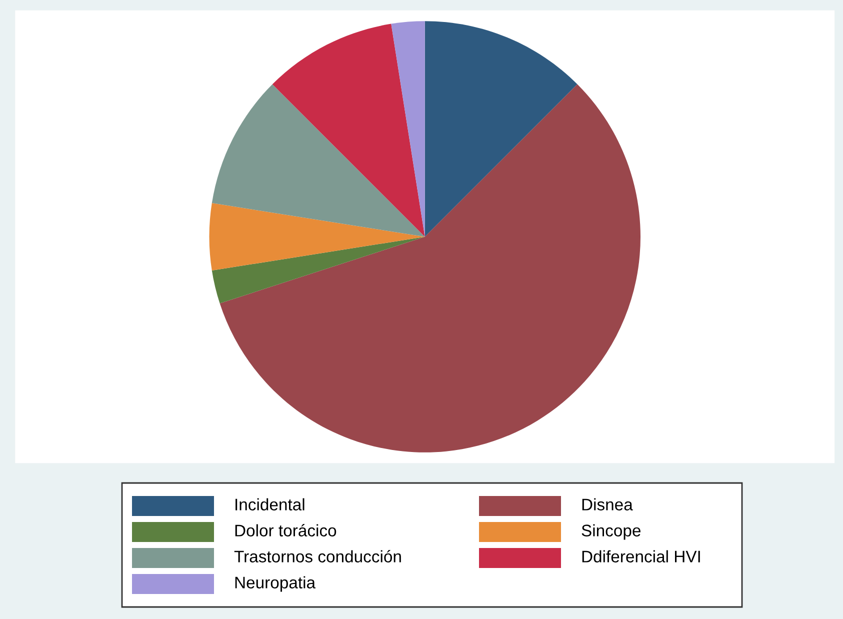 This screenshot has width=843, height=619. I want to click on legend-label: Trastornos conducción, so click(317, 556).